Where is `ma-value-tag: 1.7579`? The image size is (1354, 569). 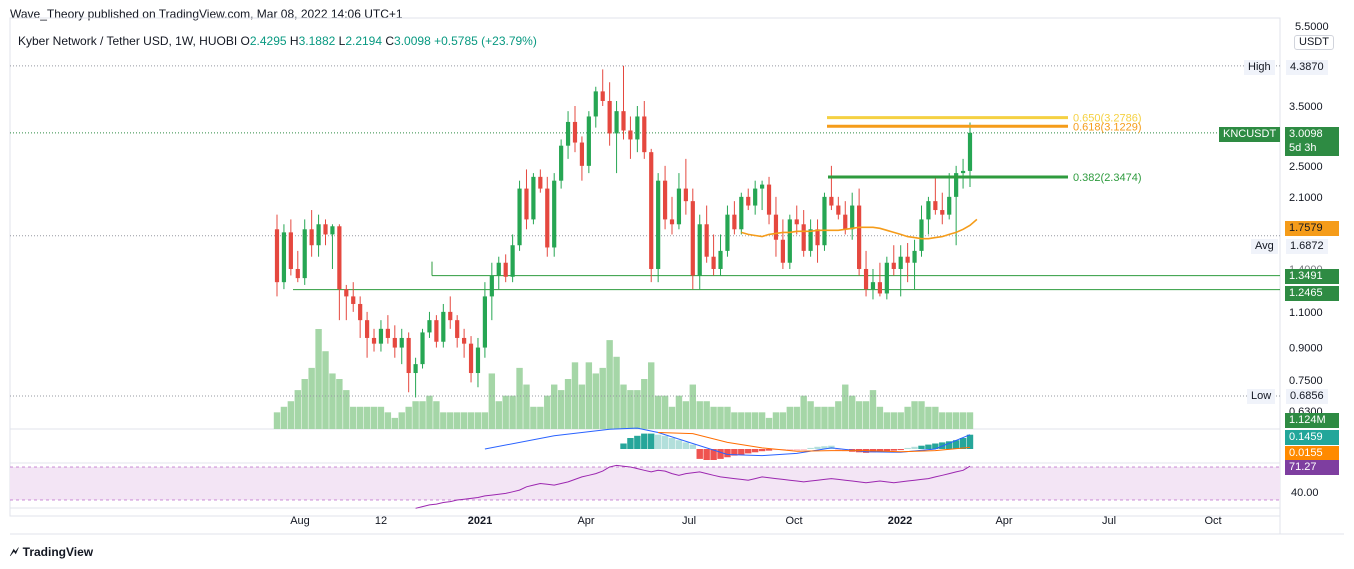
ma-value-tag: 1.7579 is located at coordinates (1312, 228).